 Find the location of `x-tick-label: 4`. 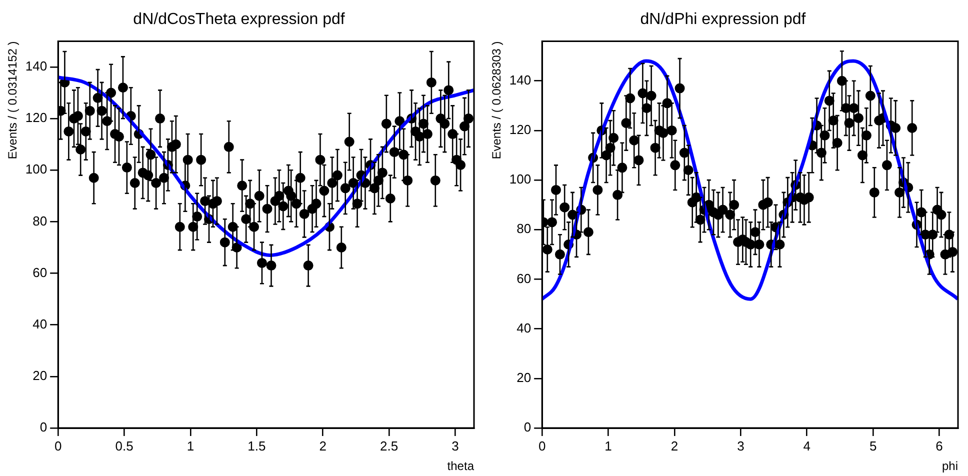

x-tick-label: 4 is located at coordinates (806, 446).